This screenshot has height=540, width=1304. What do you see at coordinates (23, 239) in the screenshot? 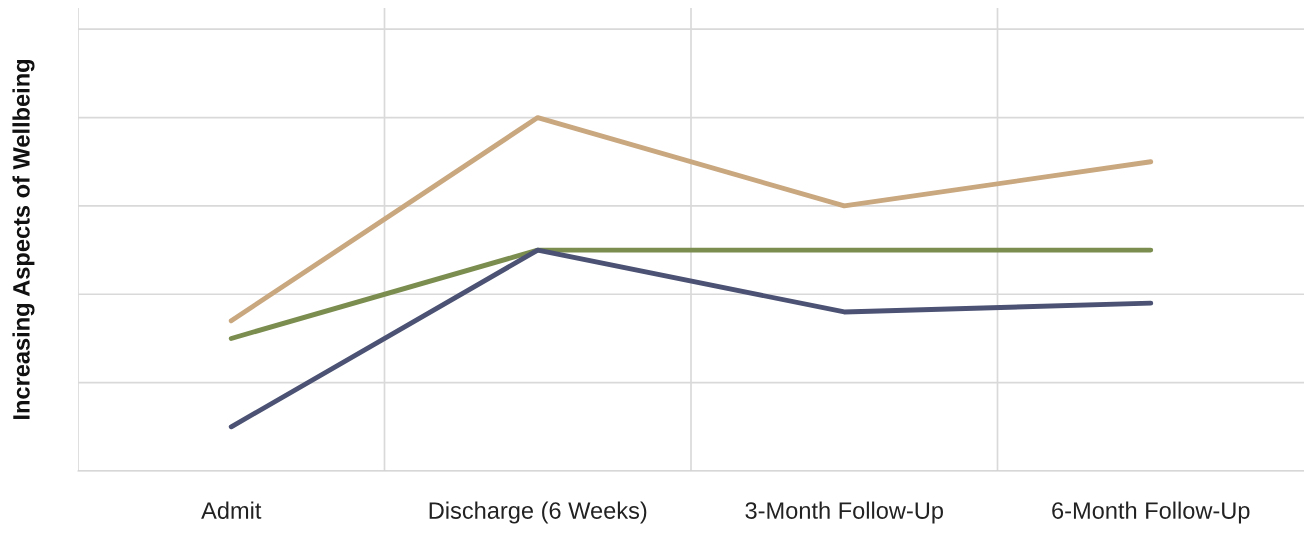
I see `y-axis-title: Increasing Aspects of Wellbeing` at bounding box center [23, 239].